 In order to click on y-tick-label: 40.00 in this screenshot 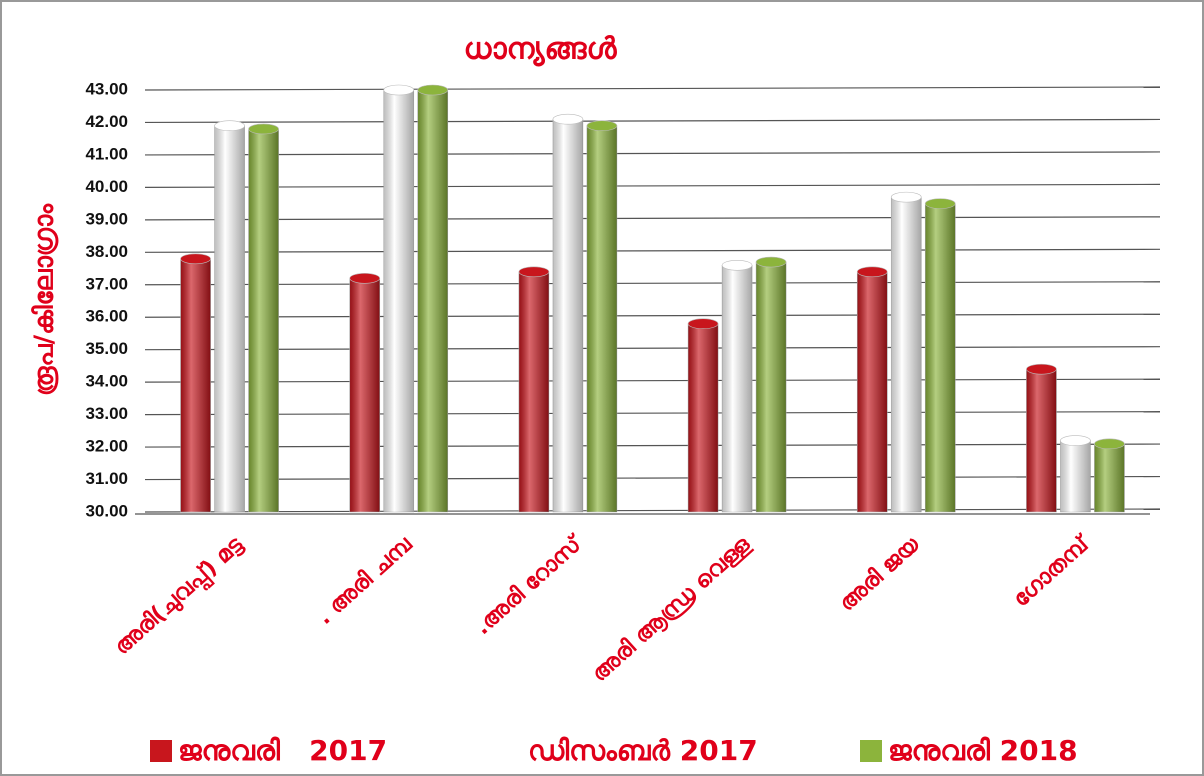, I will do `click(106, 186)`.